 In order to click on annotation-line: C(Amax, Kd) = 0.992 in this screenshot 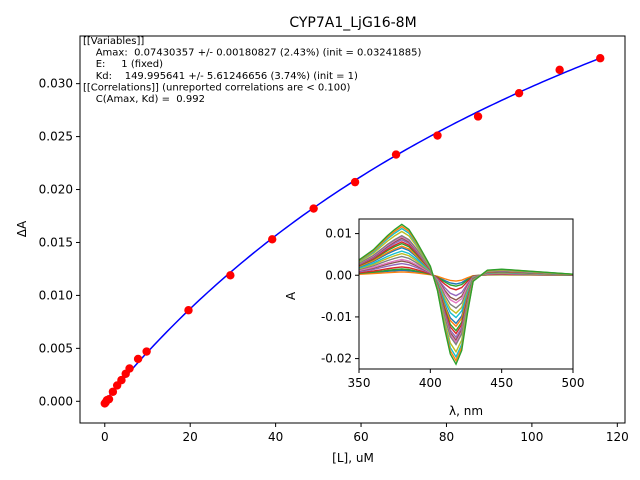, I will do `click(144, 99)`.